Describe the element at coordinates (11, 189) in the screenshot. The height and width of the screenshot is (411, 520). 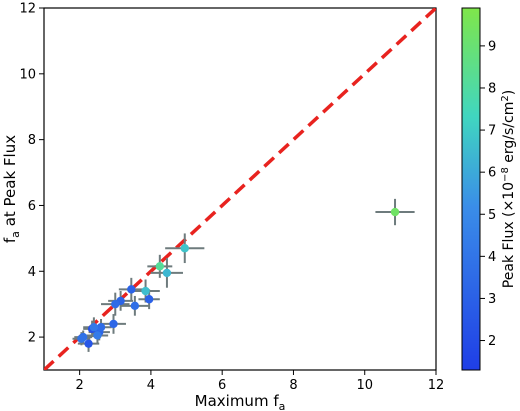
I see `y-axis-label: fa at Peak Flux` at that location.